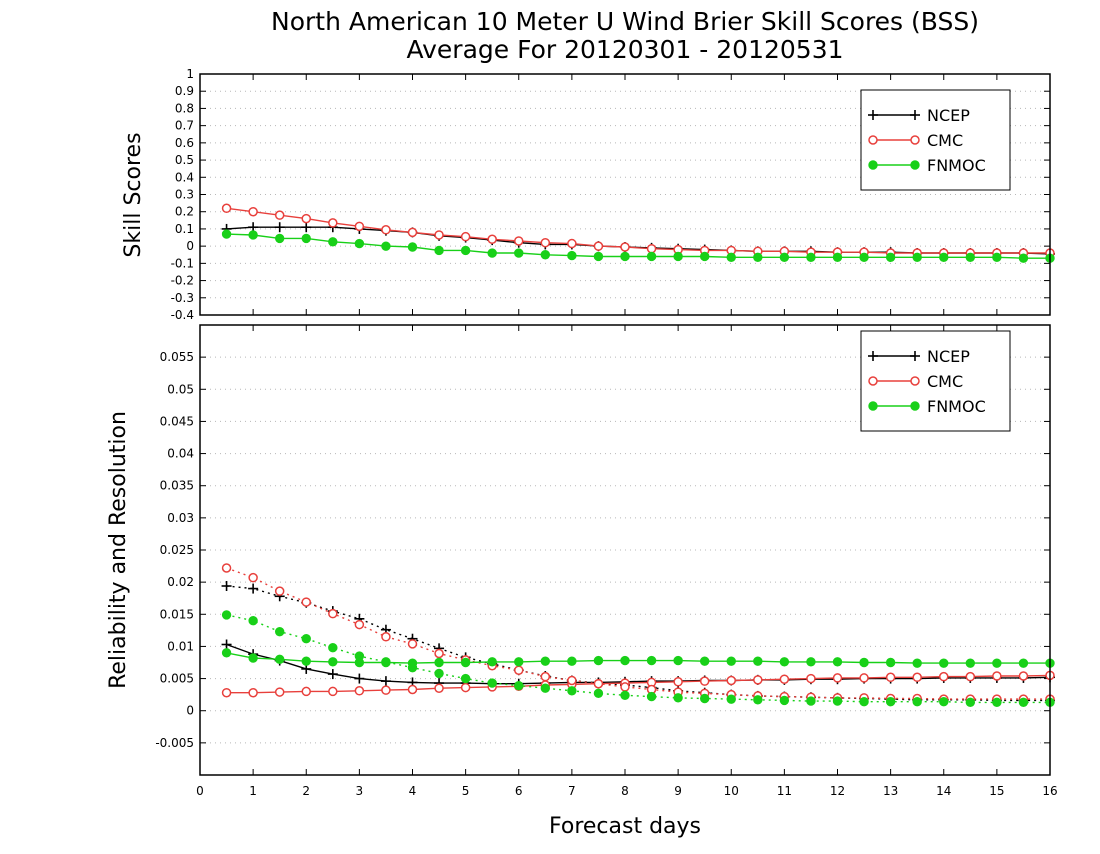 The width and height of the screenshot is (1100, 854). Describe the element at coordinates (118, 550) in the screenshot. I see `bottom-y-axis-label: Reliability and Resolution` at that location.